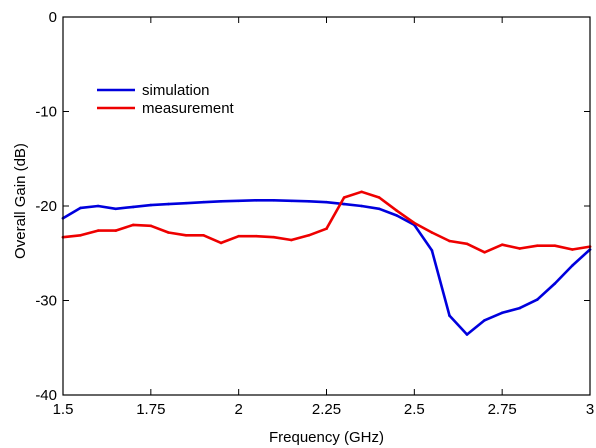 This screenshot has width=596, height=448. What do you see at coordinates (63, 409) in the screenshot?
I see `x-tick-label: 1.5` at bounding box center [63, 409].